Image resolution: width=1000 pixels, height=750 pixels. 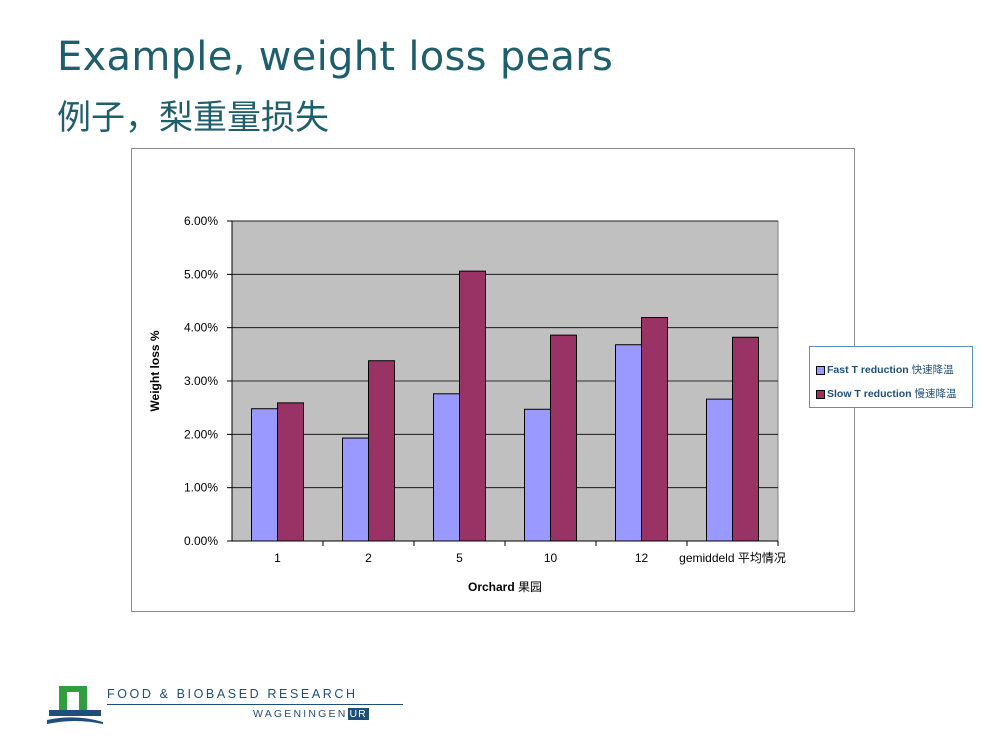 What do you see at coordinates (528, 587) in the screenshot?
I see `x-axis-title-cn: 果园` at bounding box center [528, 587].